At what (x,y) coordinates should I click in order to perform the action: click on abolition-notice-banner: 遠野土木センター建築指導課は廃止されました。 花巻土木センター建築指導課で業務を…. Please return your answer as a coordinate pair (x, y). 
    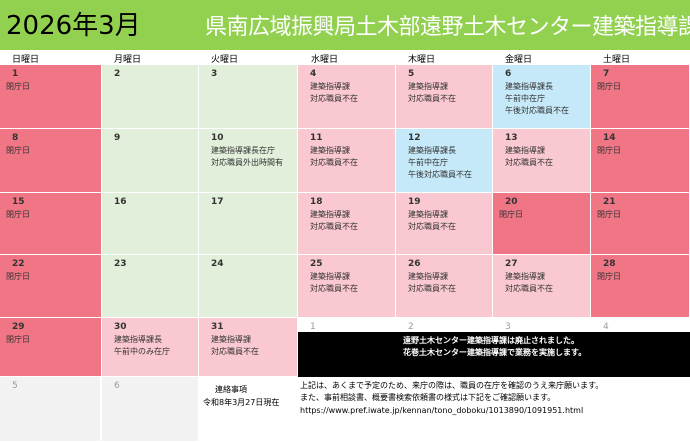
    Looking at the image, I should click on (494, 354).